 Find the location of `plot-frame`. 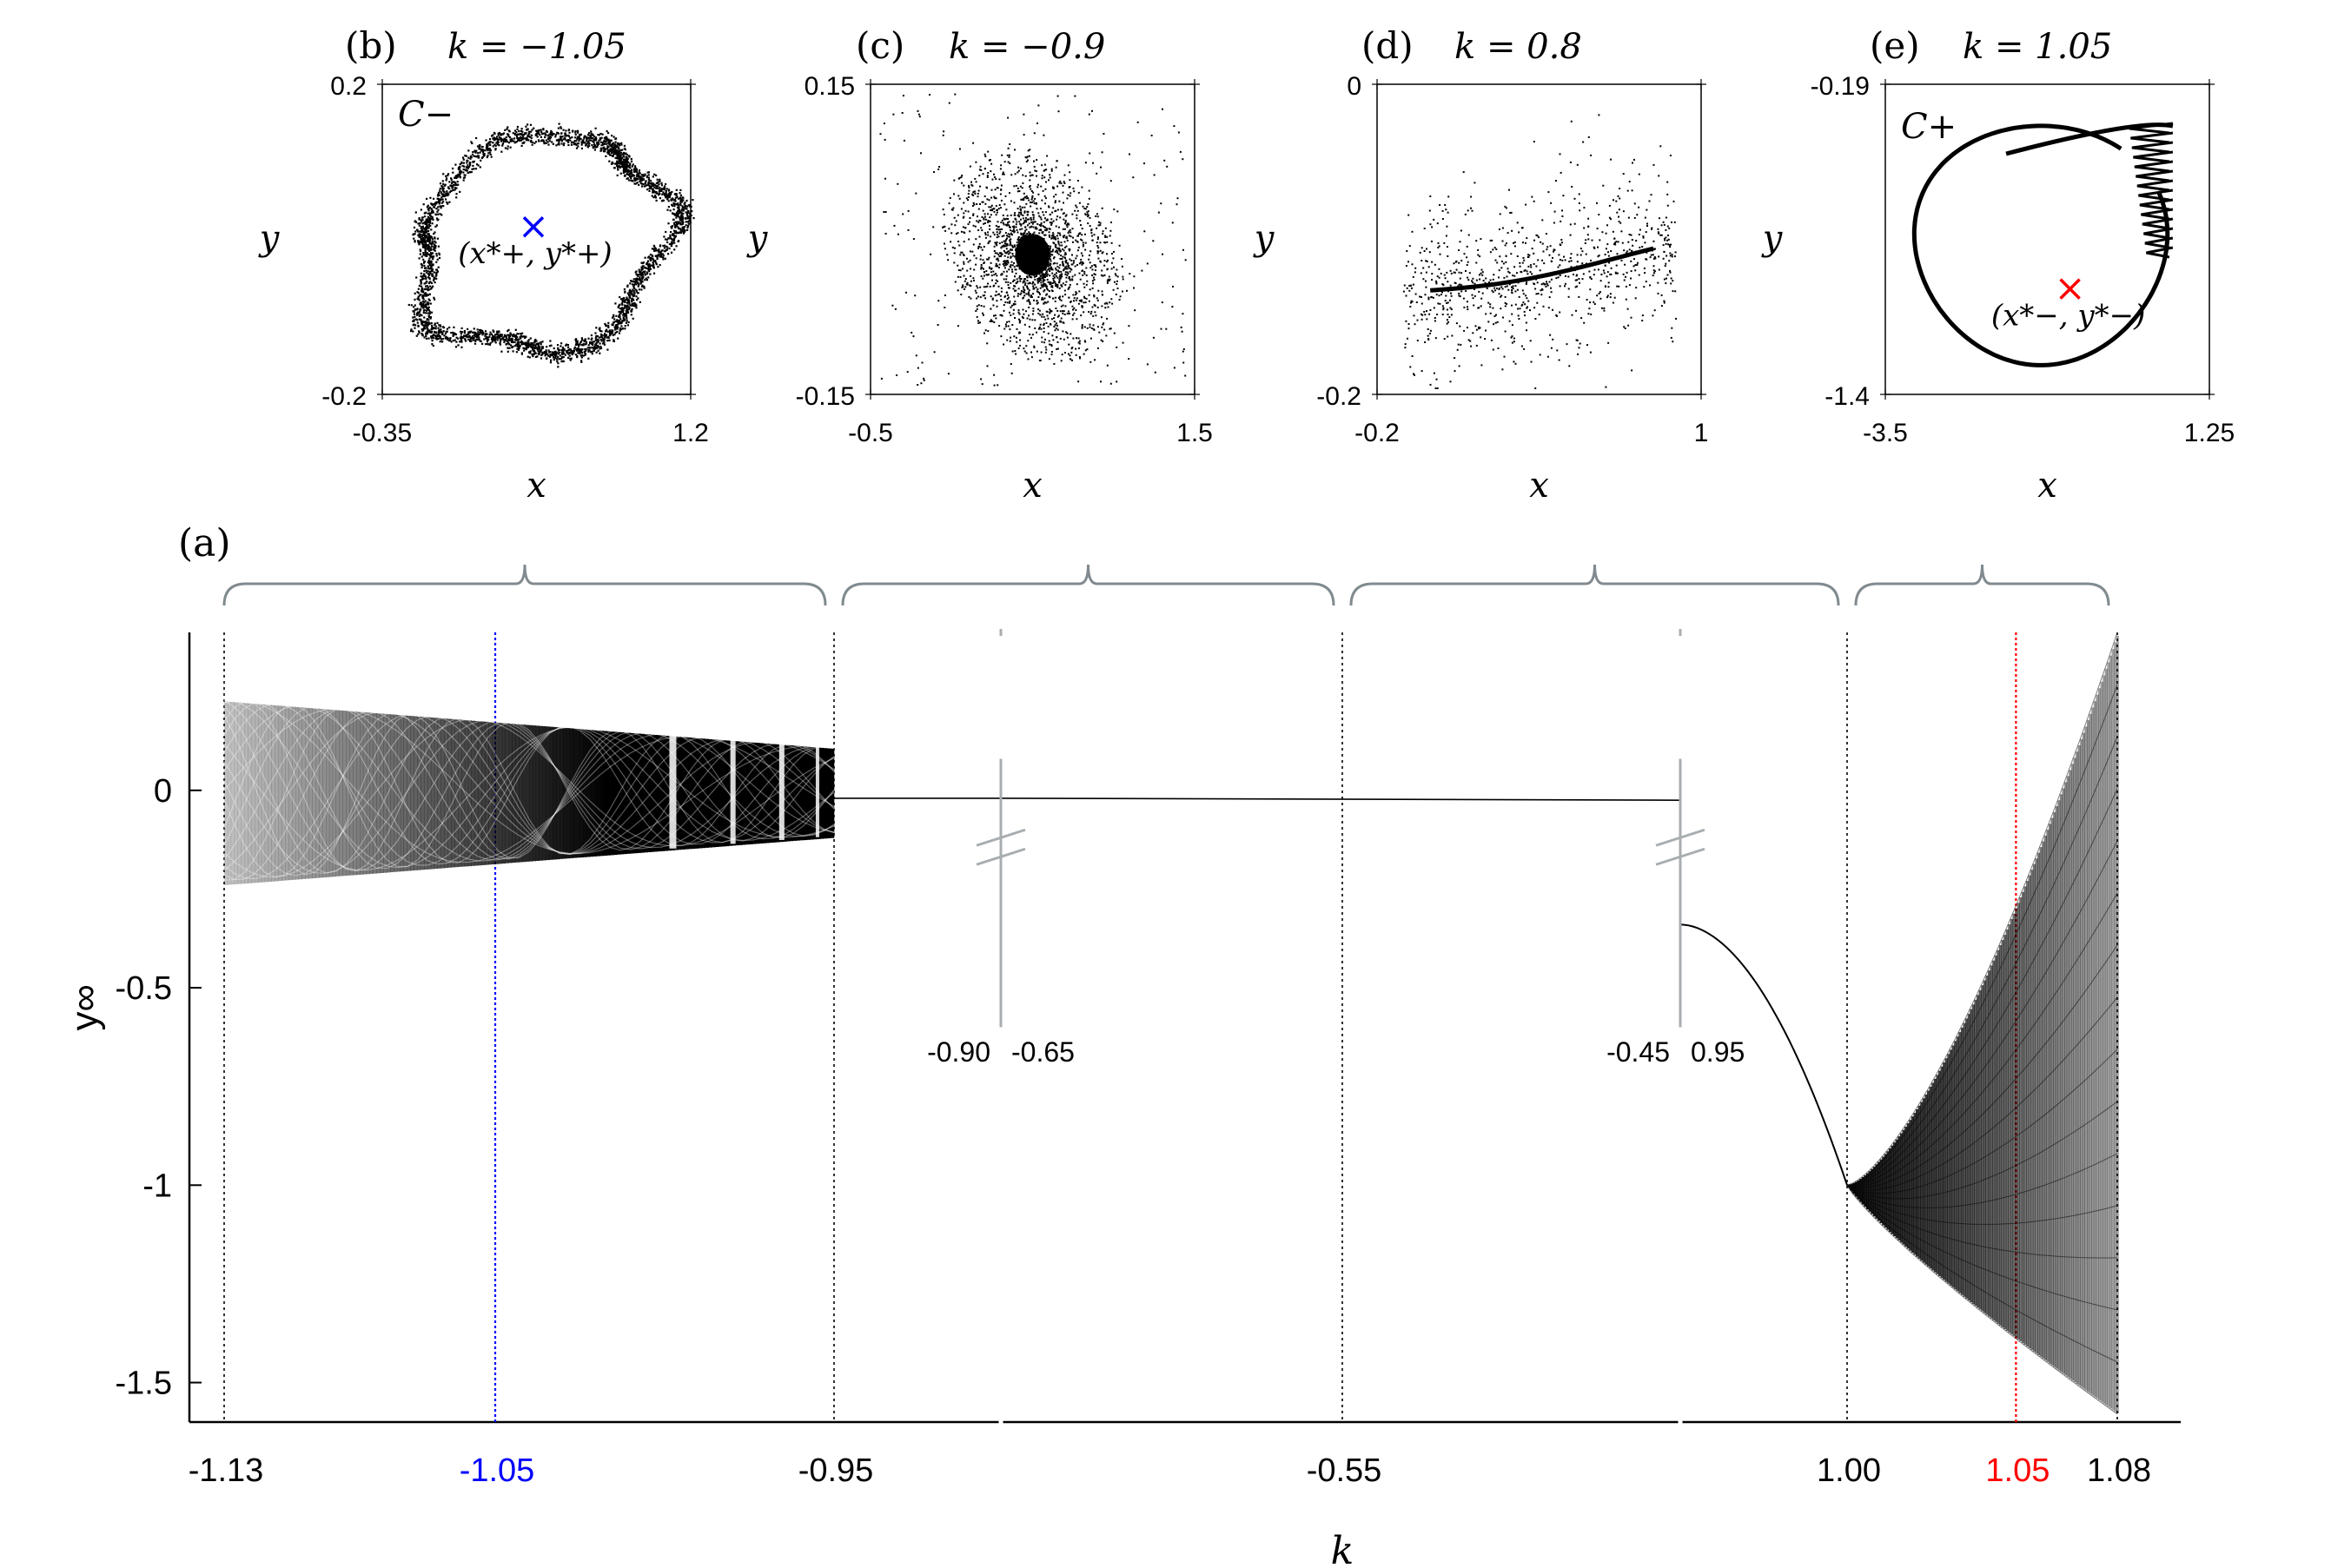

plot-frame is located at coordinates (536, 239).